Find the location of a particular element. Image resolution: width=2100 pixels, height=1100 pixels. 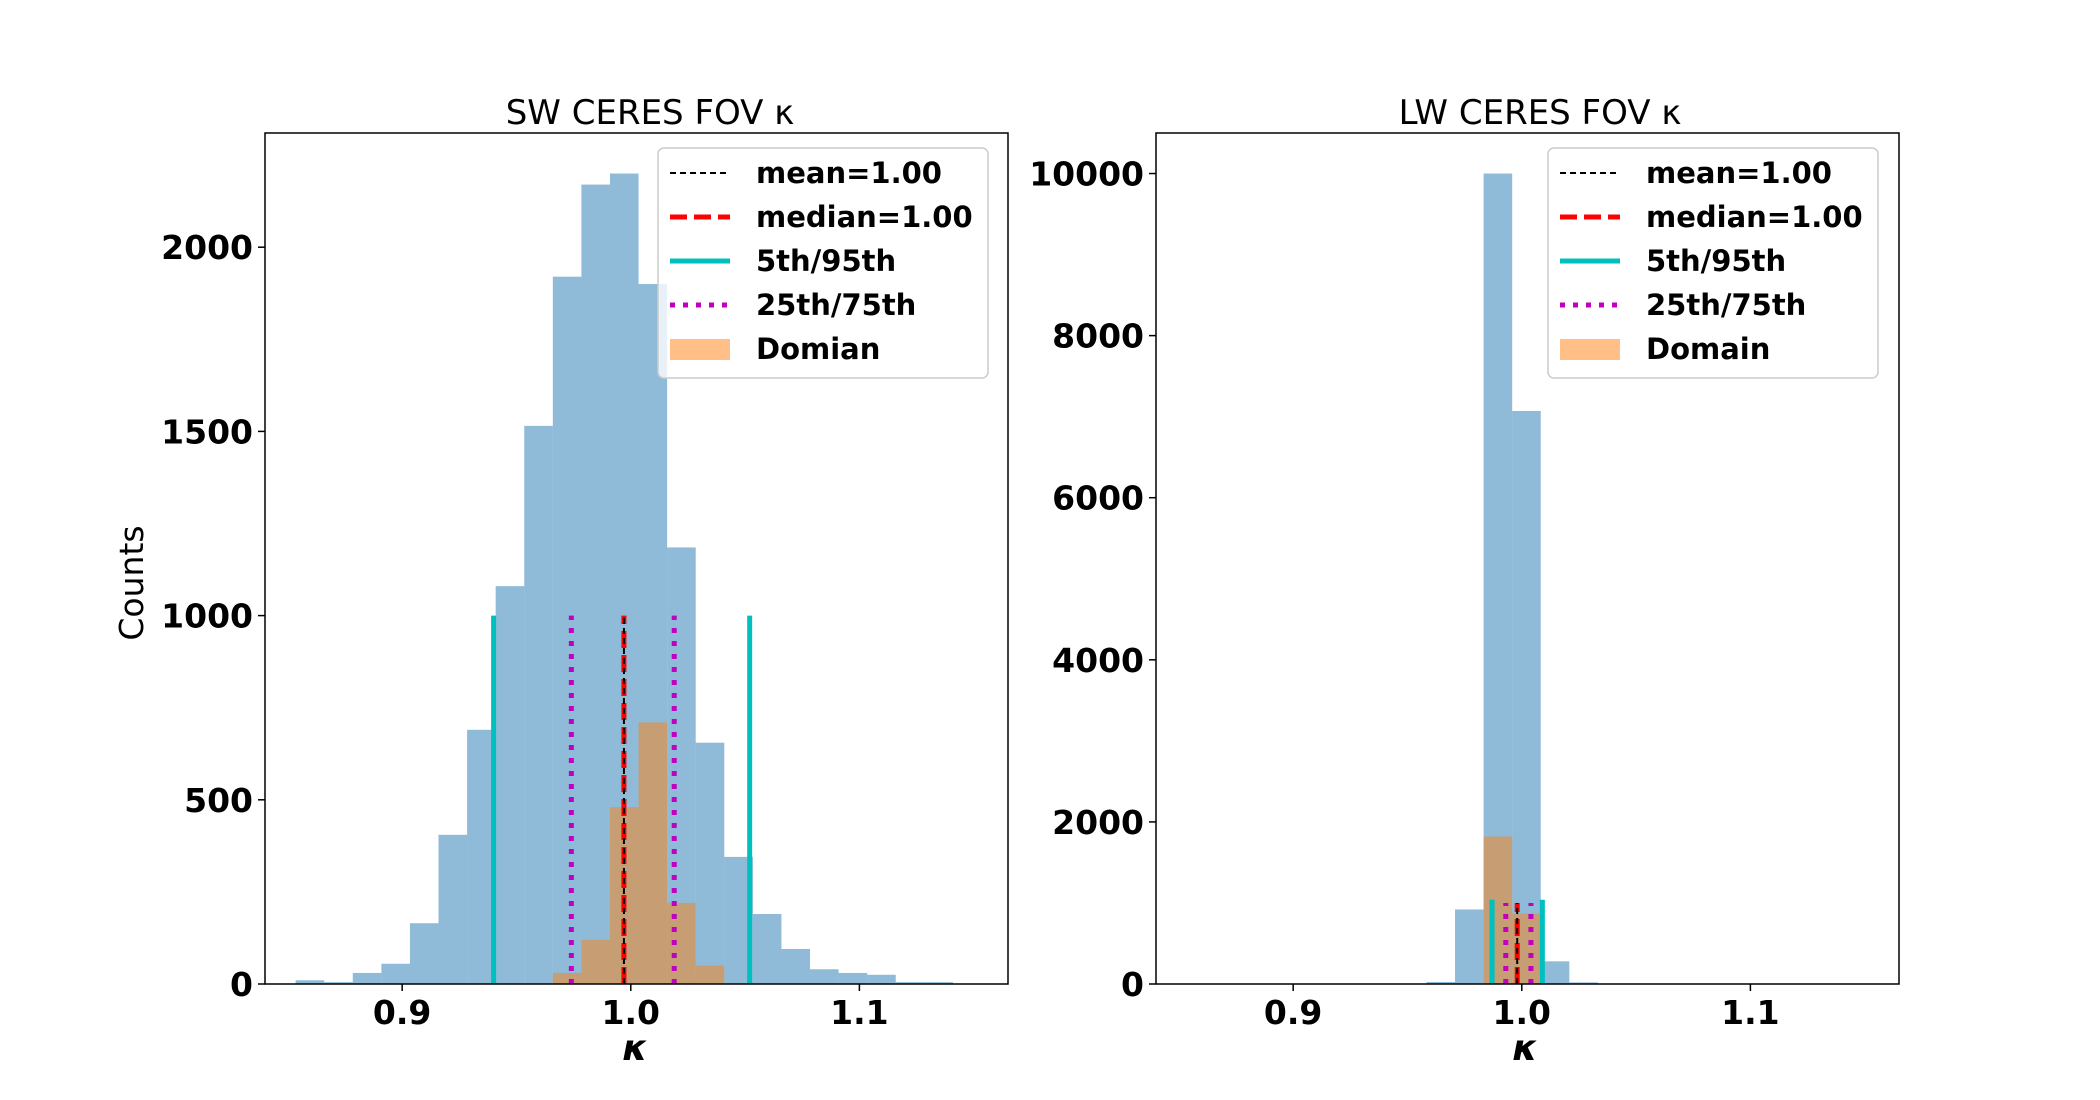

sw-y-axis-label: Counts is located at coordinates (131, 582).